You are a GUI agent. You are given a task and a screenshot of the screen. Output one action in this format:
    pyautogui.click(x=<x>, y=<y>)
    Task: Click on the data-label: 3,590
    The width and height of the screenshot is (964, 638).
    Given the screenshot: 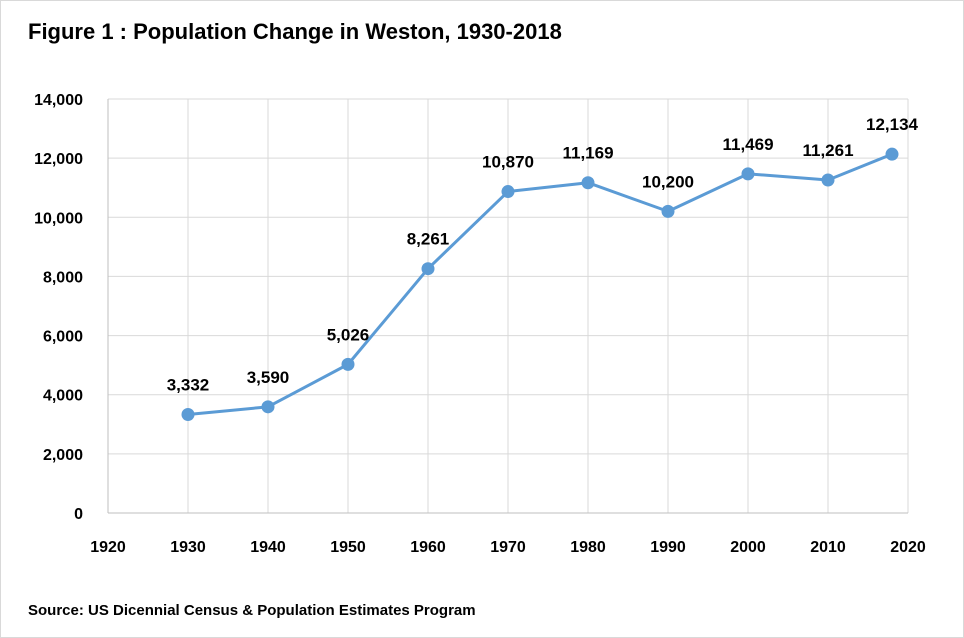 What is the action you would take?
    pyautogui.click(x=268, y=377)
    